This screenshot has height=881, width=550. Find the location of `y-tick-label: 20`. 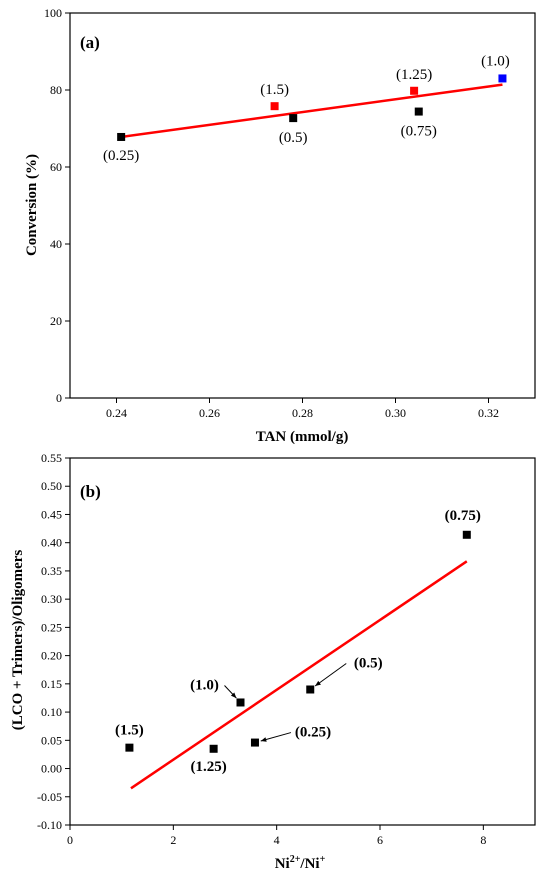

y-tick-label: 20 is located at coordinates (56, 321).